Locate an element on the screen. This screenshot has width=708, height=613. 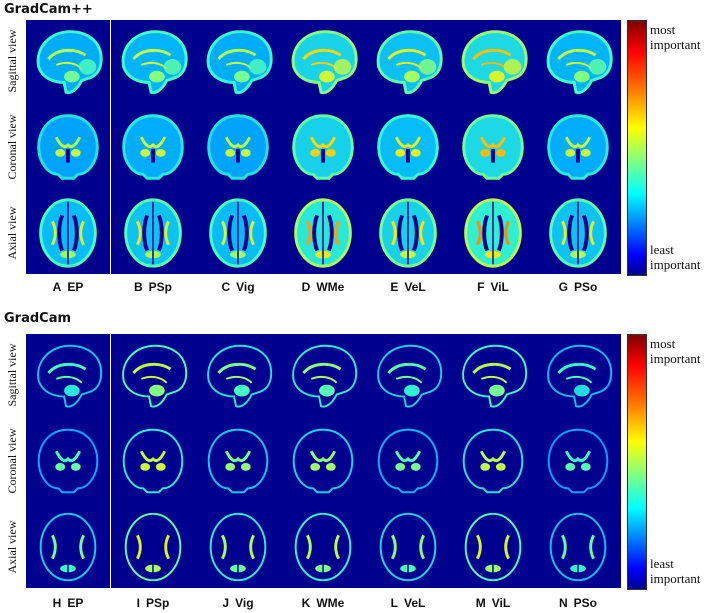
column-label-b: B PSp is located at coordinates (153, 287).